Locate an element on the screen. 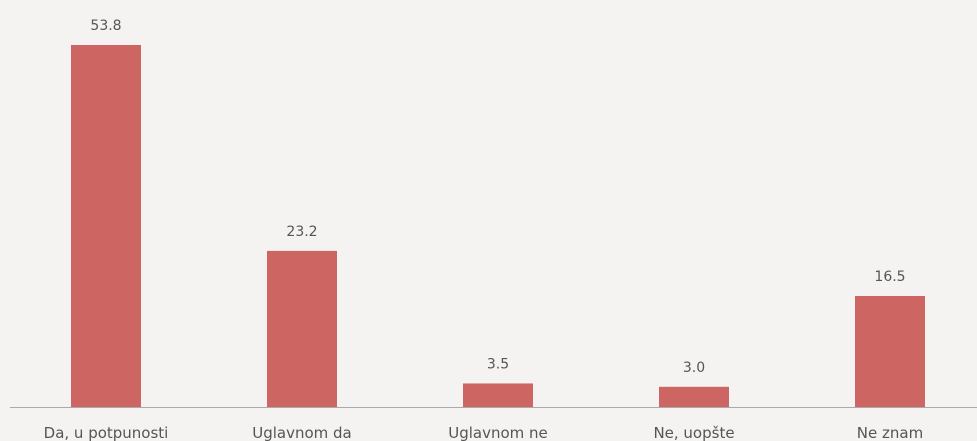 The image size is (977, 441). x-tick-label: Uglavnom ne is located at coordinates (498, 432).